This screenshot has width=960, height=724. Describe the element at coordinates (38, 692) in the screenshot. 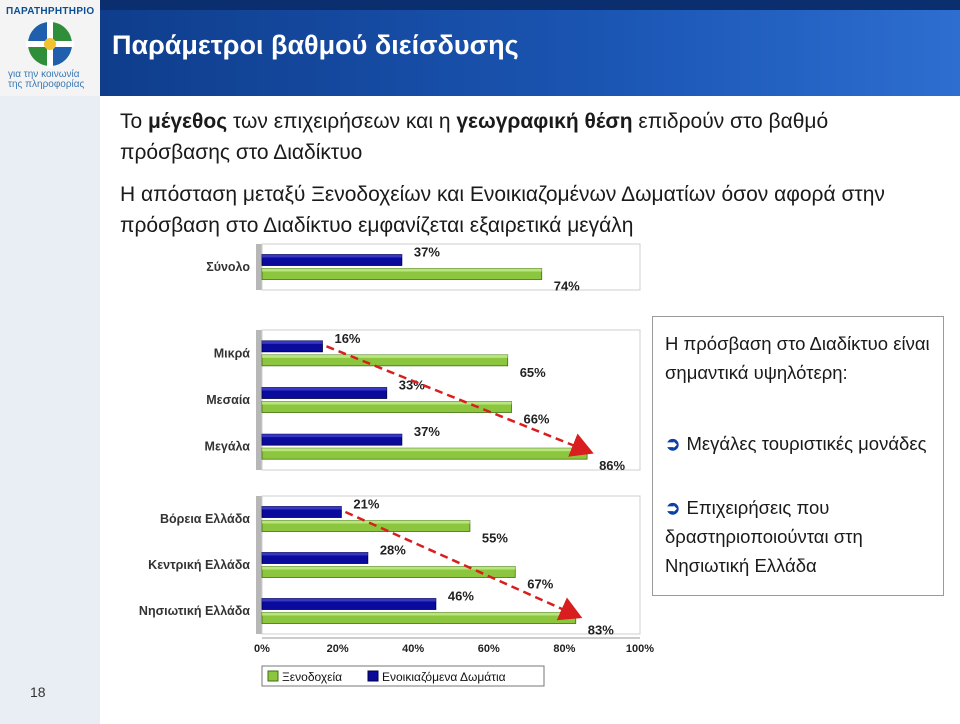

I see `page-number: 18` at that location.